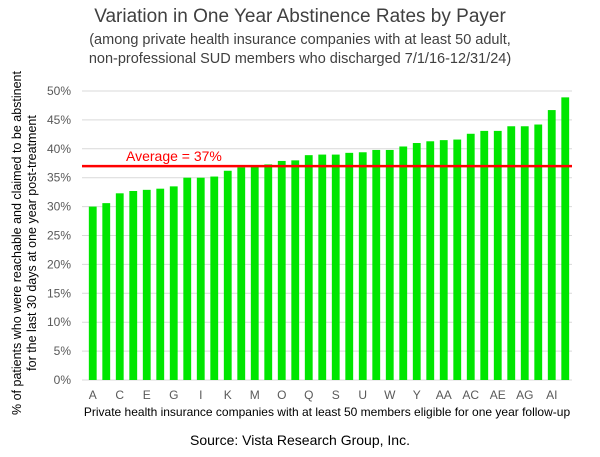 This screenshot has height=457, width=600. I want to click on x-tick-label: Y, so click(417, 395).